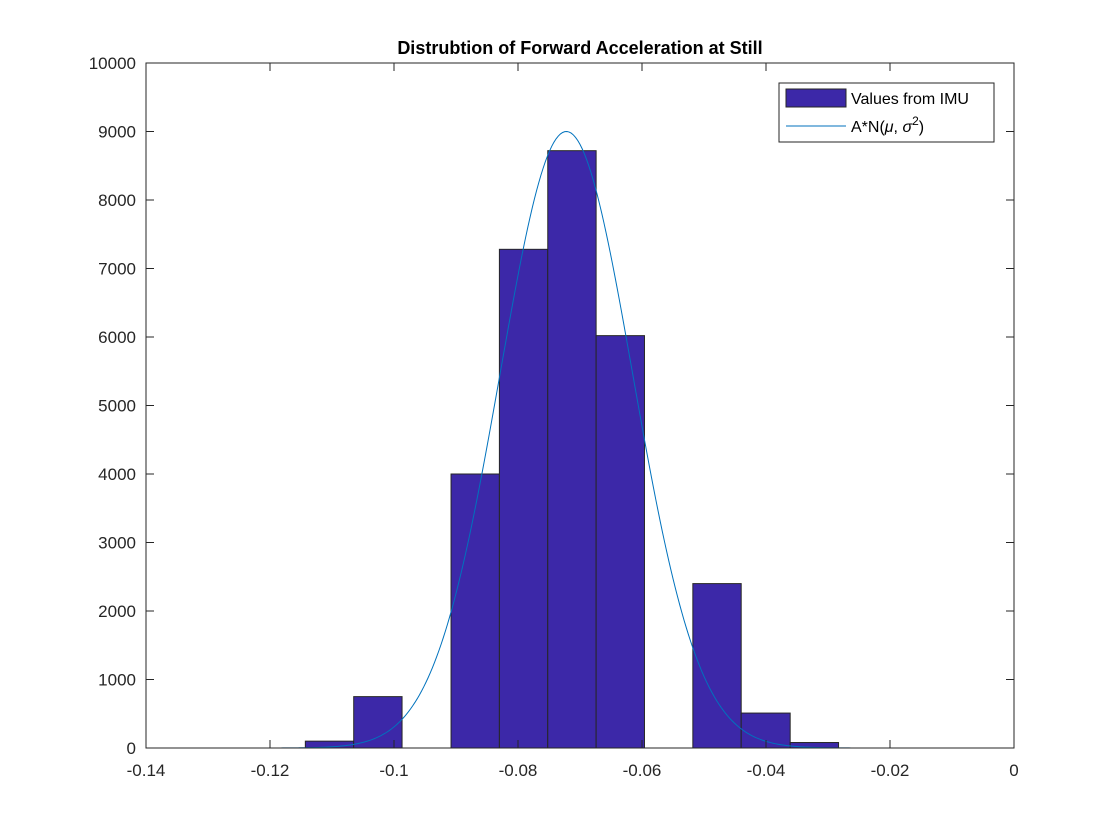  What do you see at coordinates (146, 770) in the screenshot?
I see `x-tick-label-0: -0.14` at bounding box center [146, 770].